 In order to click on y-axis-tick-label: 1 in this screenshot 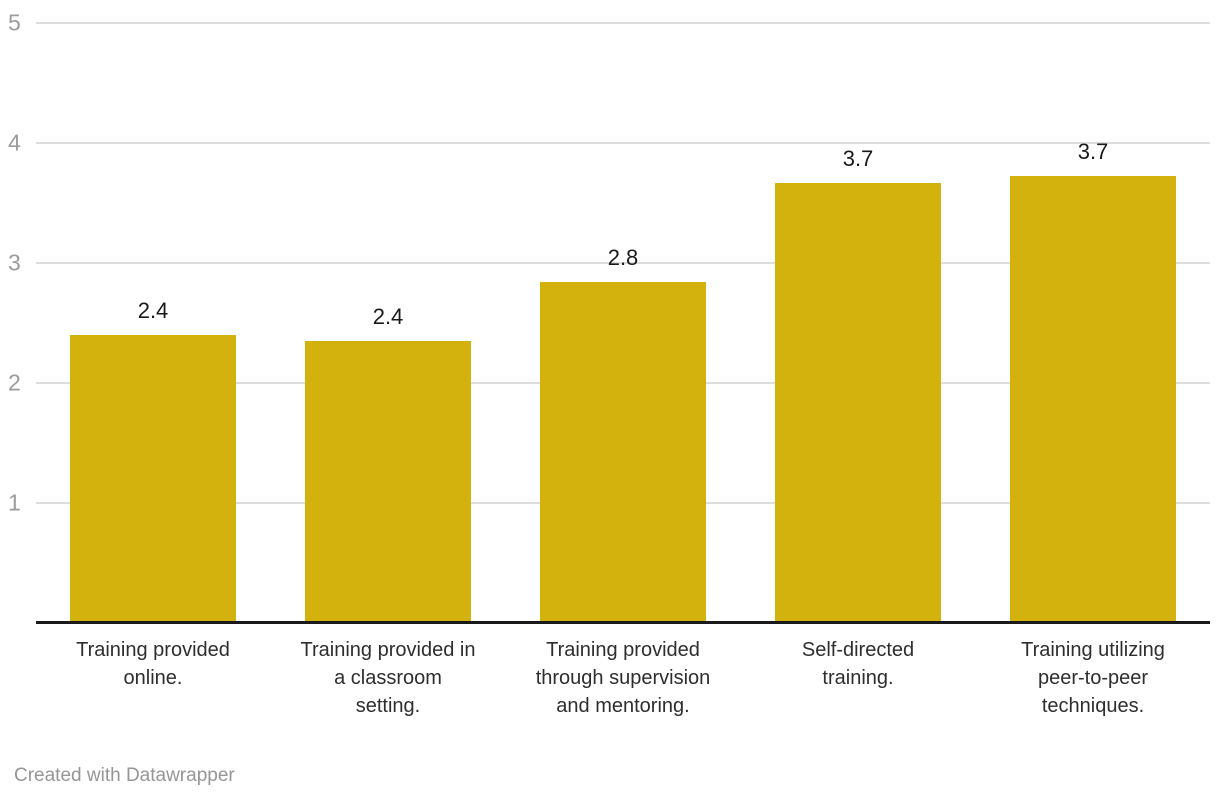, I will do `click(14, 502)`.